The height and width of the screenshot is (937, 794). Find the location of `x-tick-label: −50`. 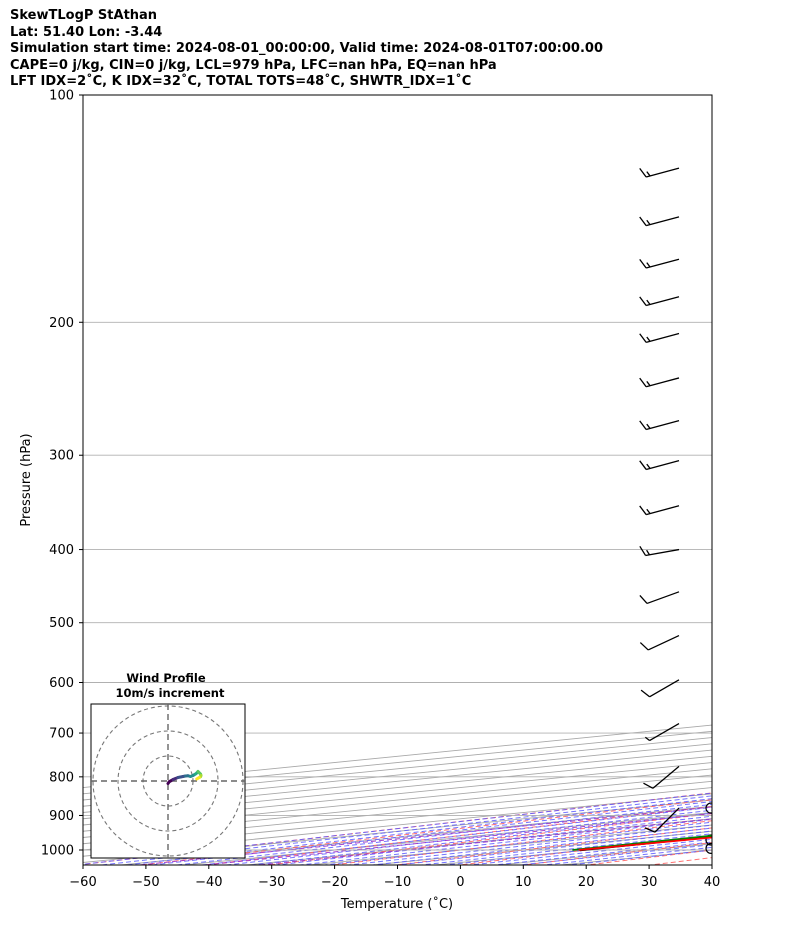

x-tick-label: −50 is located at coordinates (145, 882).